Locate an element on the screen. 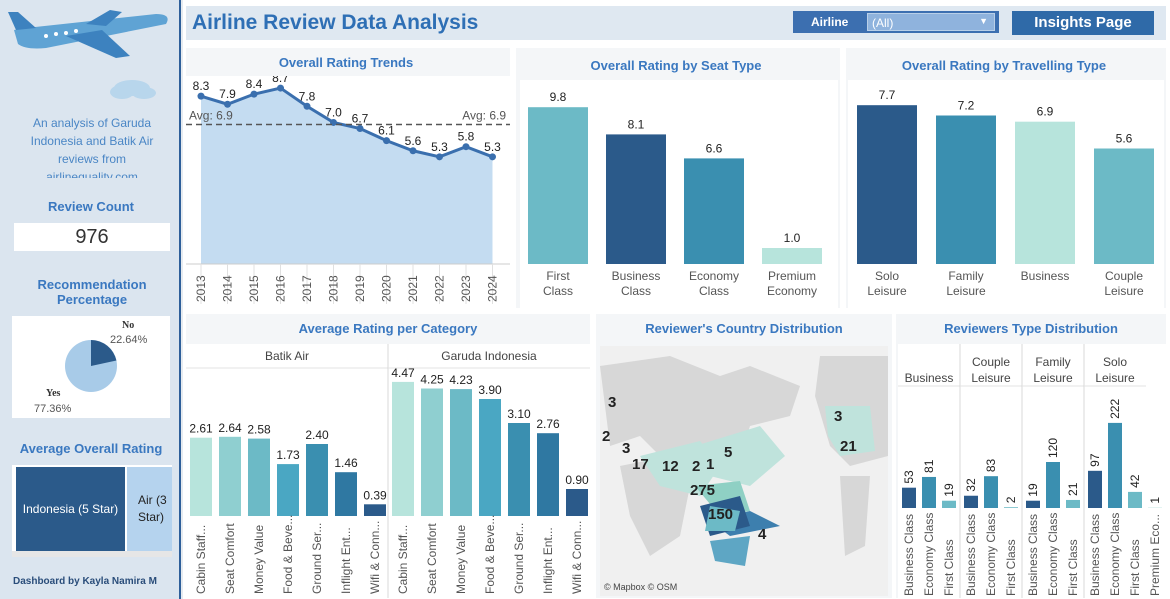  map-count-label: 150 is located at coordinates (721, 514).